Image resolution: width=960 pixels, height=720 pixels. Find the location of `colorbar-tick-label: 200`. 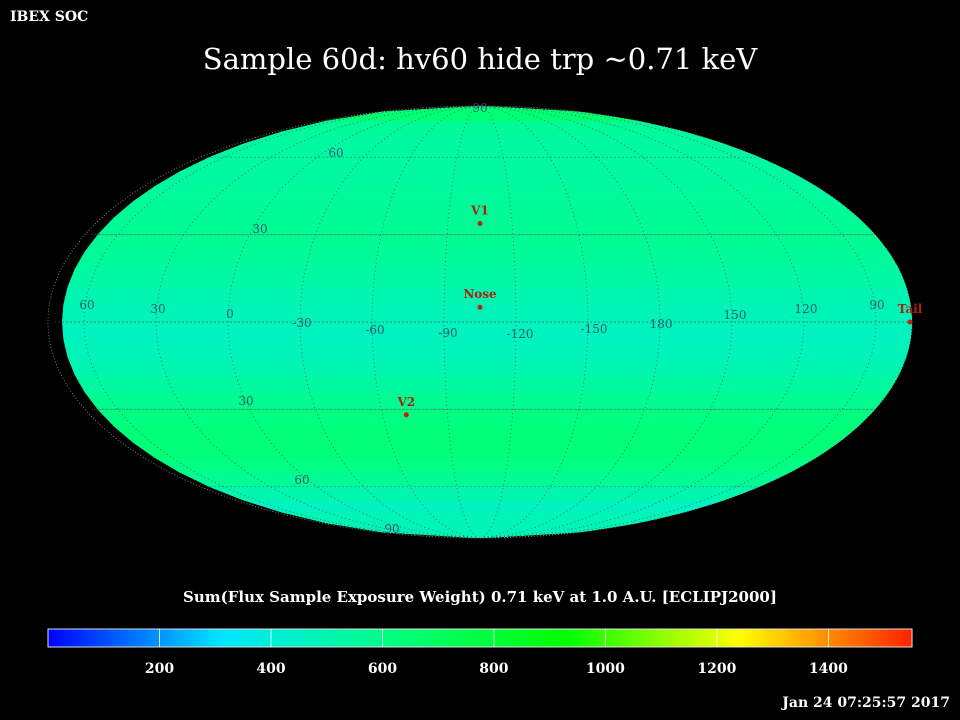

colorbar-tick-label: 200 is located at coordinates (159, 669).